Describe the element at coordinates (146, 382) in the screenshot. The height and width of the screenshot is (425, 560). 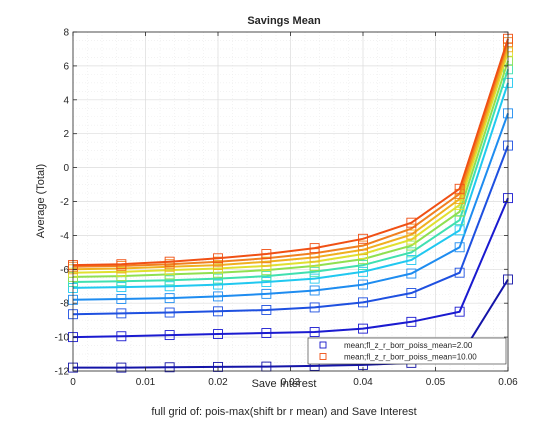
I see `x-tick-label: 0.01` at that location.